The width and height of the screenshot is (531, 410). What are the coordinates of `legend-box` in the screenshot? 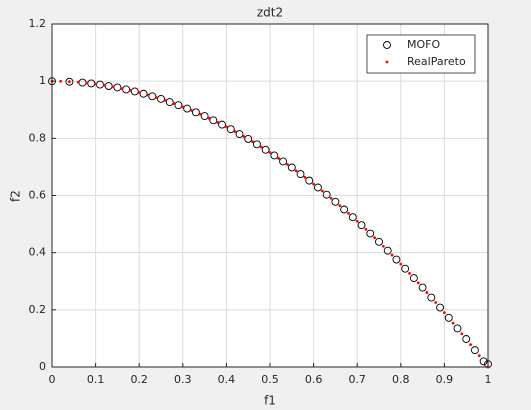 It's located at (421, 54).